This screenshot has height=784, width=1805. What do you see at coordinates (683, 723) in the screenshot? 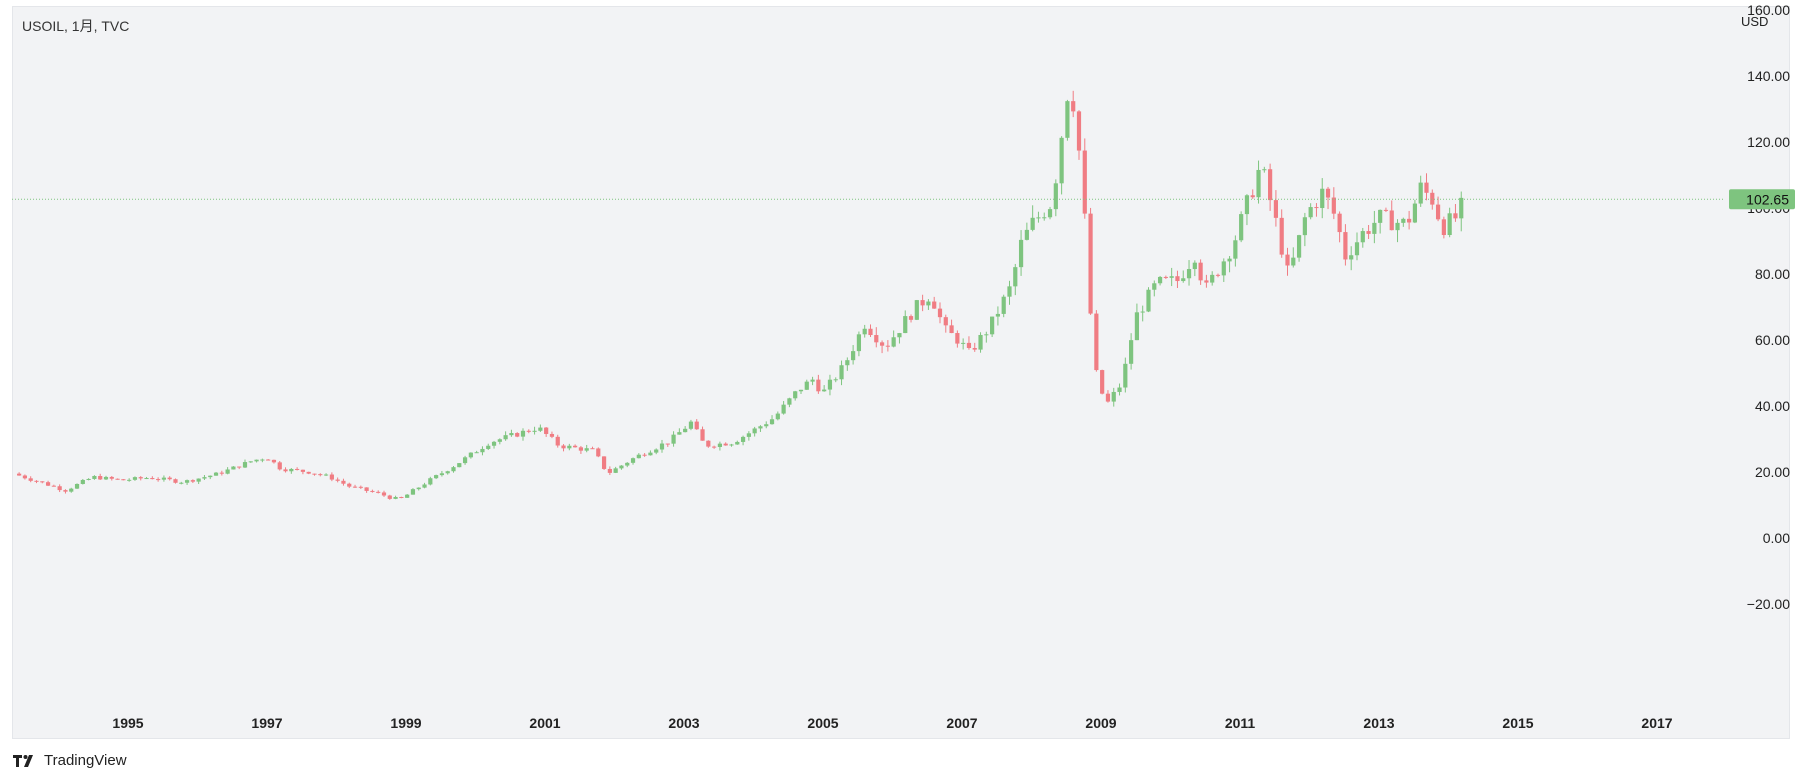
I see `x-tick-label: 2003` at bounding box center [683, 723].